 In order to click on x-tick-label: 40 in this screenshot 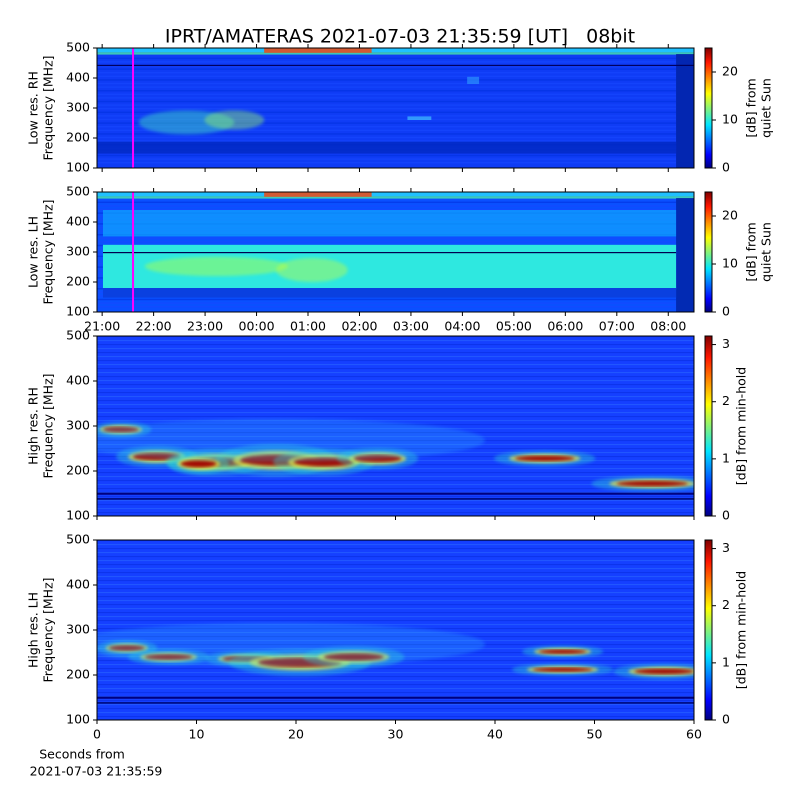, I will do `click(495, 734)`.